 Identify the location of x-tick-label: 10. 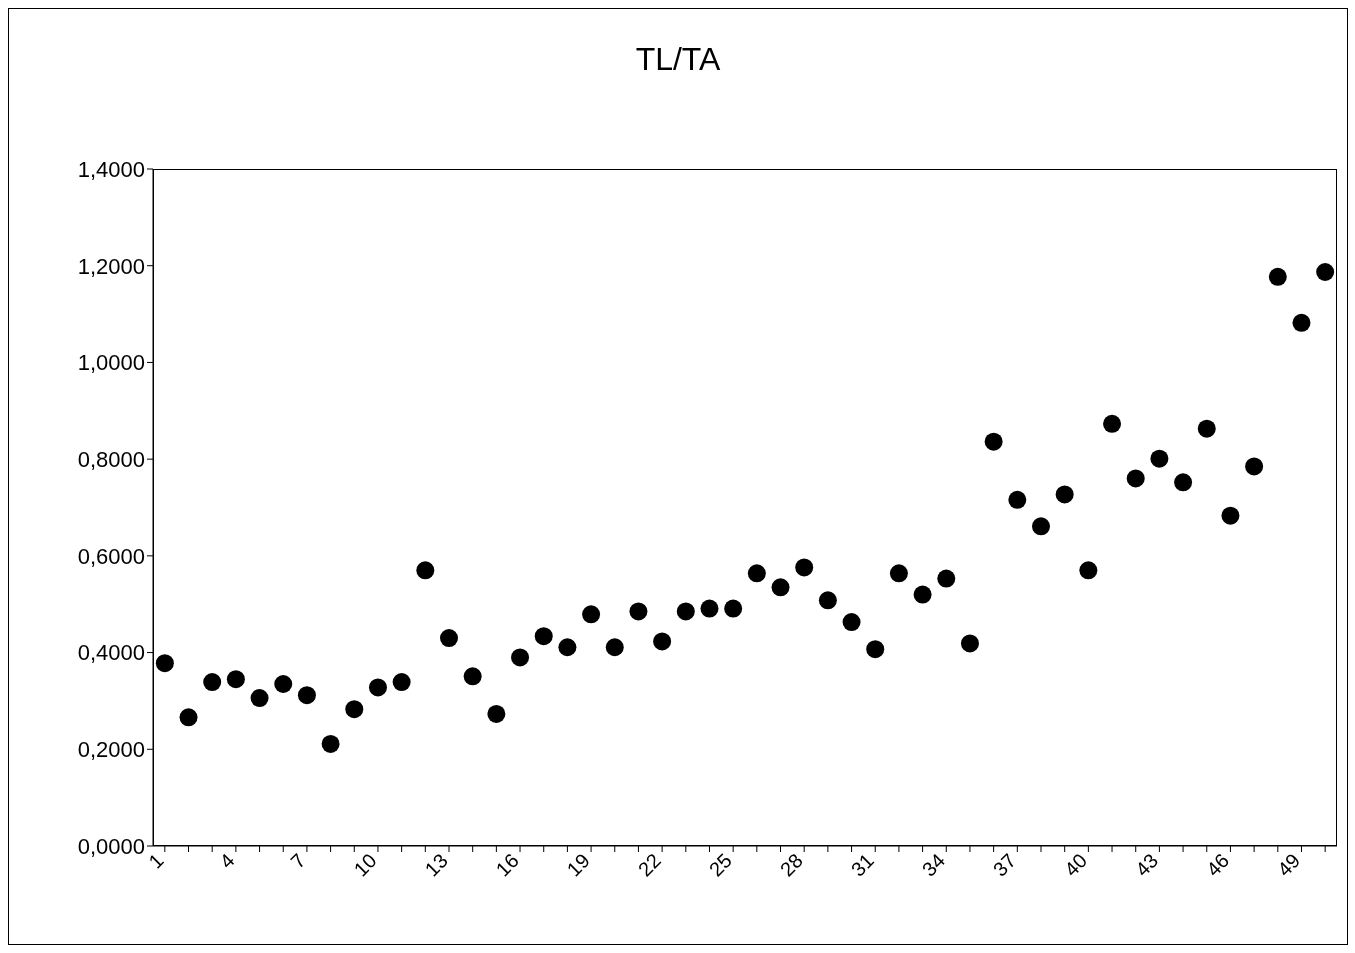
(365, 865).